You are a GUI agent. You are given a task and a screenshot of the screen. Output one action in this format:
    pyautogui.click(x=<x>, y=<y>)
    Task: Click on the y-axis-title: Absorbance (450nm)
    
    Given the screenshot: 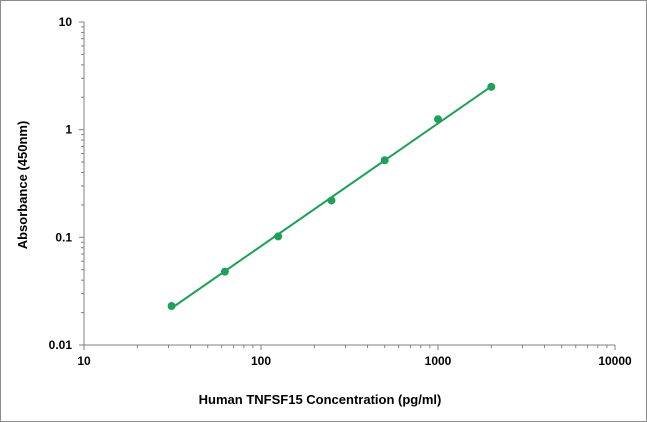 What is the action you would take?
    pyautogui.click(x=22, y=185)
    